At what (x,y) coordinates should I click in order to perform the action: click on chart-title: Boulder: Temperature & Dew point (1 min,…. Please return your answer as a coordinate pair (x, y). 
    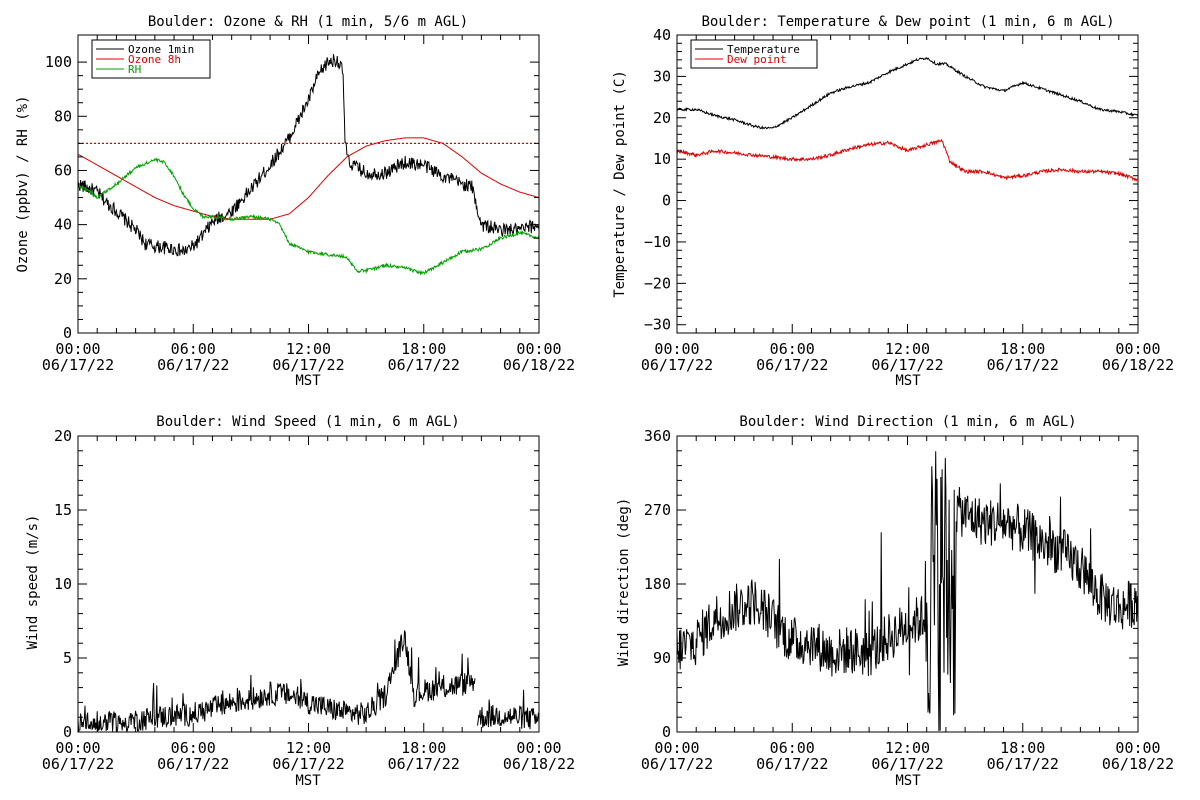
    Looking at the image, I should click on (907, 22).